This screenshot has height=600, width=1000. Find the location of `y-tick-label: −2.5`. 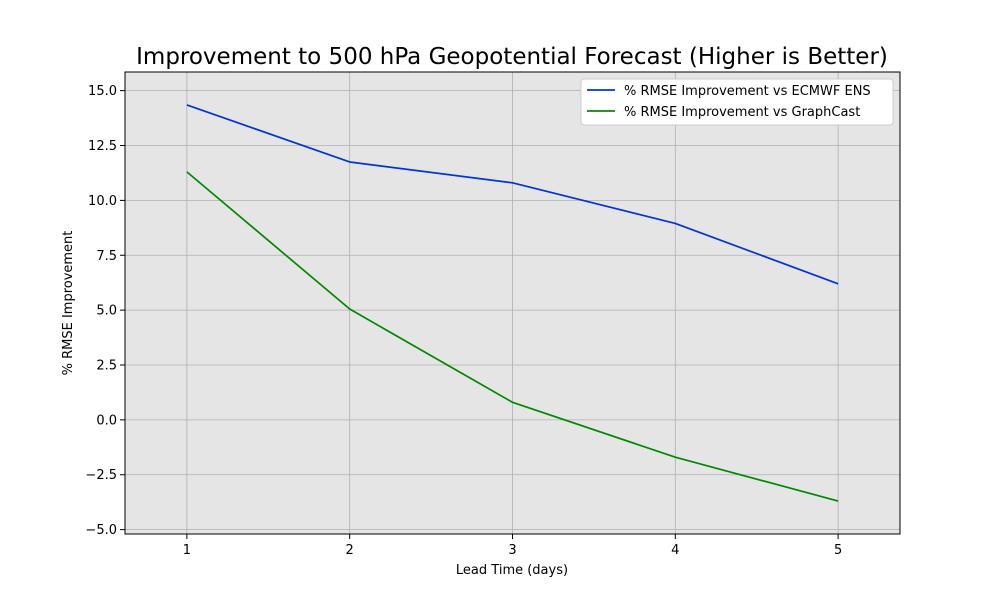

y-tick-label: −2.5 is located at coordinates (101, 475).